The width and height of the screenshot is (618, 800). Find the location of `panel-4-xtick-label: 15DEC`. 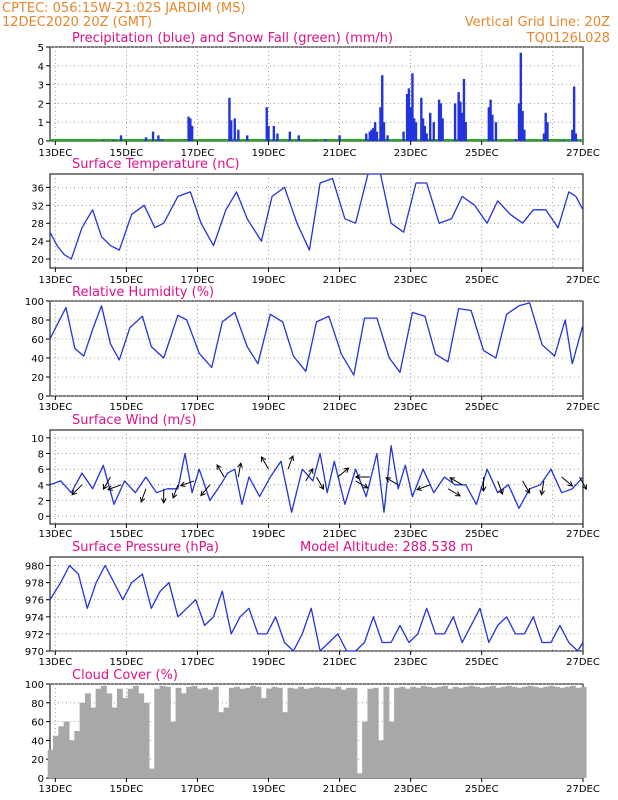

panel-4-xtick-label: 15DEC is located at coordinates (127, 662).